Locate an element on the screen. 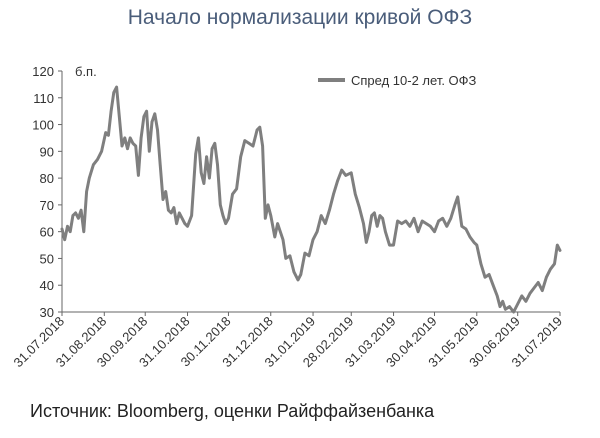 The width and height of the screenshot is (600, 438). y-tick-label: 90 is located at coordinates (47, 151).